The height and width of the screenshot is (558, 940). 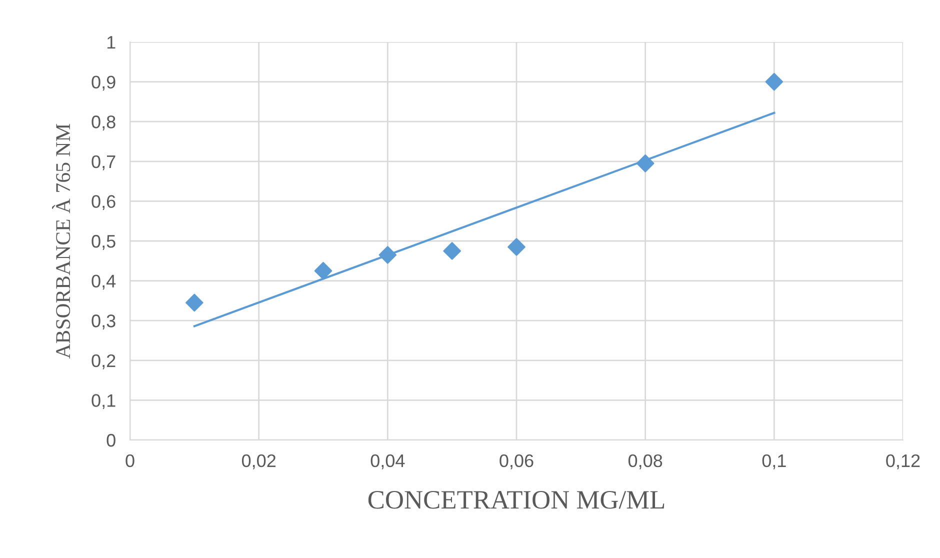 I want to click on y-tick-label: 0,4, so click(x=104, y=282).